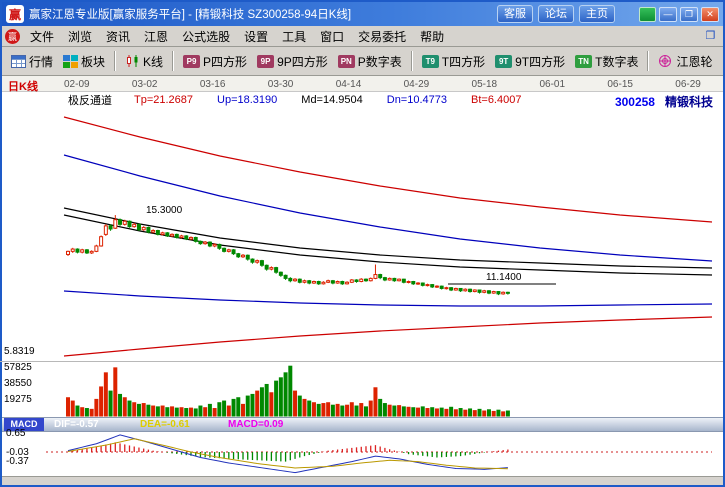 The image size is (725, 487). Describe the element at coordinates (16, 434) in the screenshot. I see `macd-axis-label: 0.65` at that location.